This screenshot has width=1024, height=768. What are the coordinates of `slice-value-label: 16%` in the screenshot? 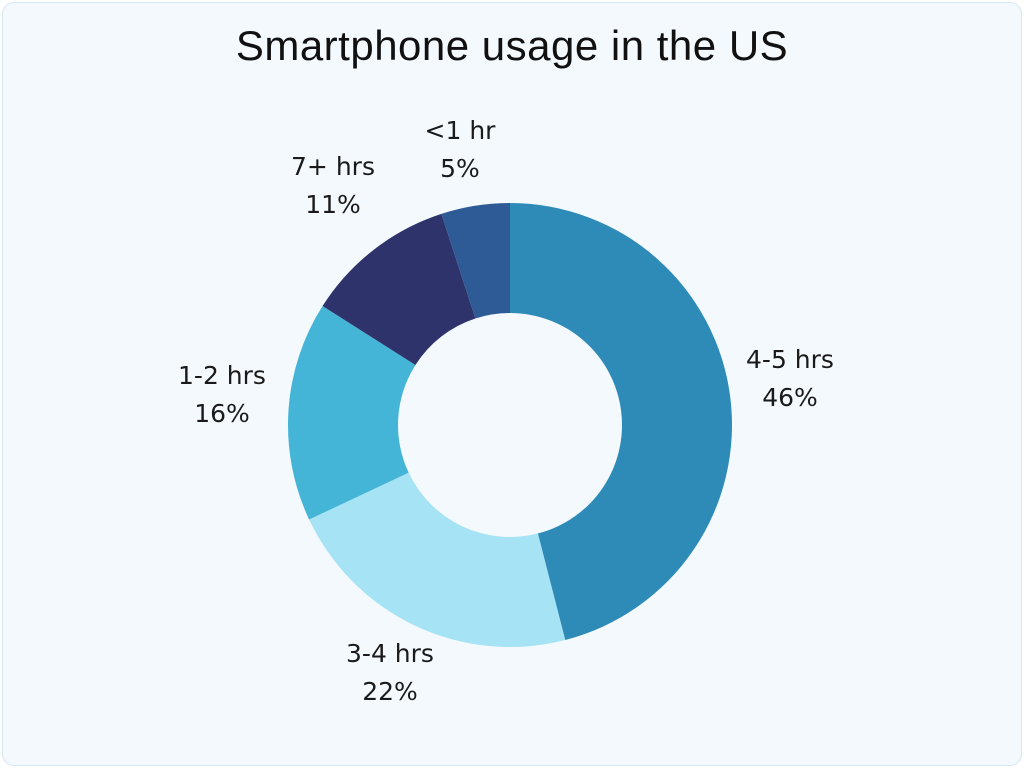 It's located at (222, 413).